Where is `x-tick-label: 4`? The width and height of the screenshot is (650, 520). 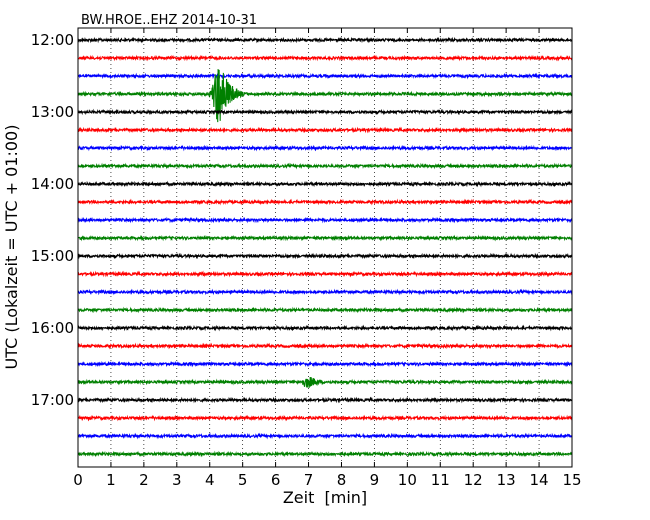 x-tick-label: 4 is located at coordinates (210, 480).